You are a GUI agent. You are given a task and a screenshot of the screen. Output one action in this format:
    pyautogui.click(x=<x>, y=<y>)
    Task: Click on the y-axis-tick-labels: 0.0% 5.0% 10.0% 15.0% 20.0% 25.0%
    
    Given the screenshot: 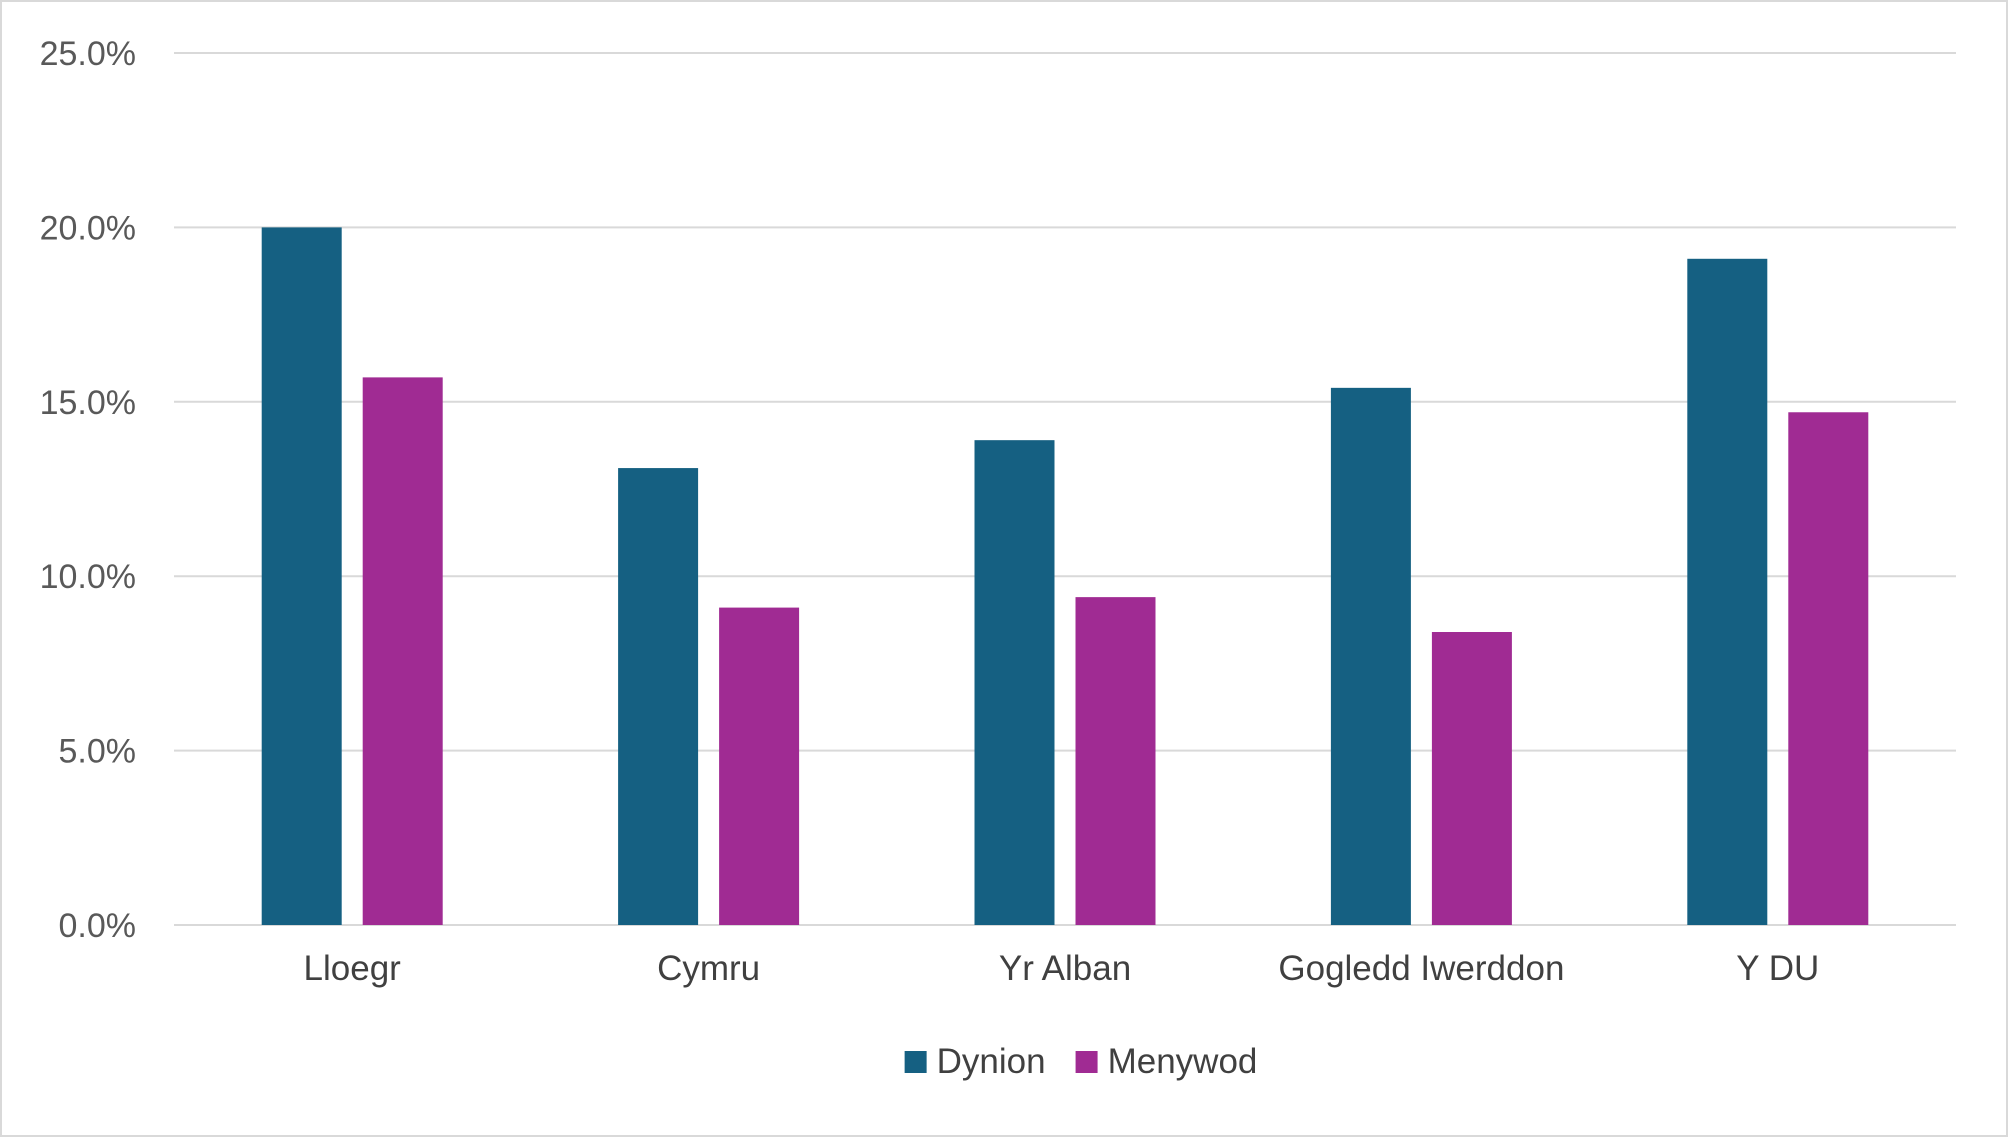 What is the action you would take?
    pyautogui.click(x=88, y=490)
    